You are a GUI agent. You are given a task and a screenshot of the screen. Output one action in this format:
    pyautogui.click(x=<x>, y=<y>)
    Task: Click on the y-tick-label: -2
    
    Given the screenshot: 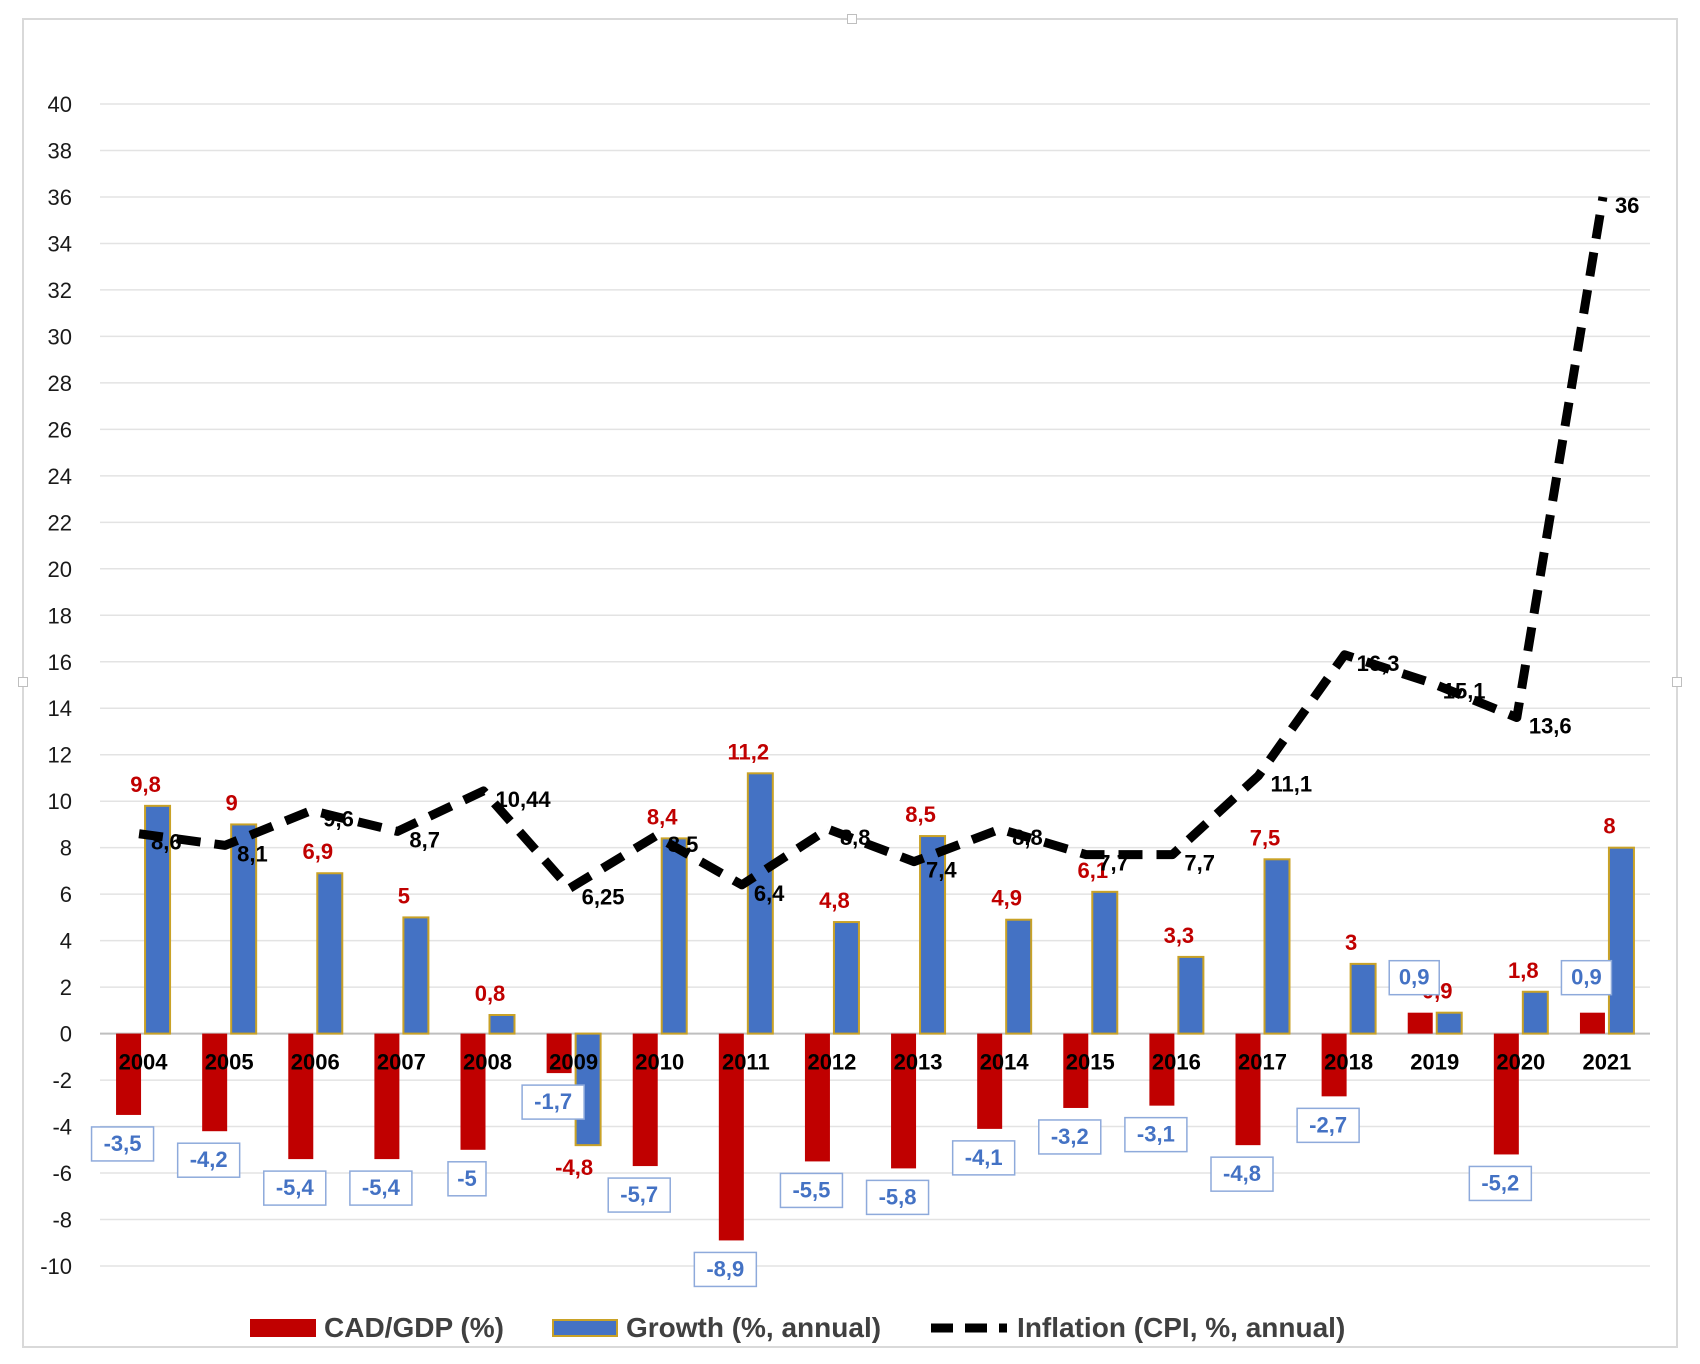 What is the action you would take?
    pyautogui.click(x=62, y=1080)
    